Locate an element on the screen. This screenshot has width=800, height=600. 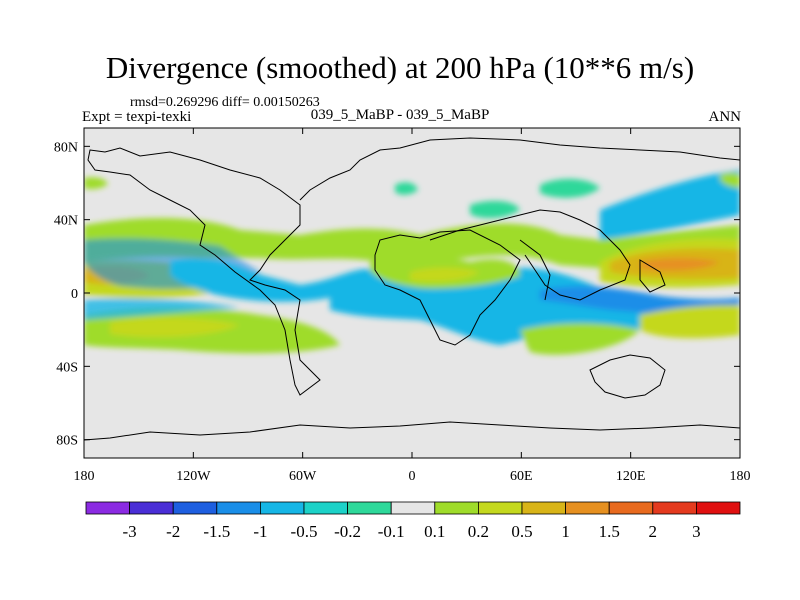
x-tick-label: 120E is located at coordinates (631, 476).